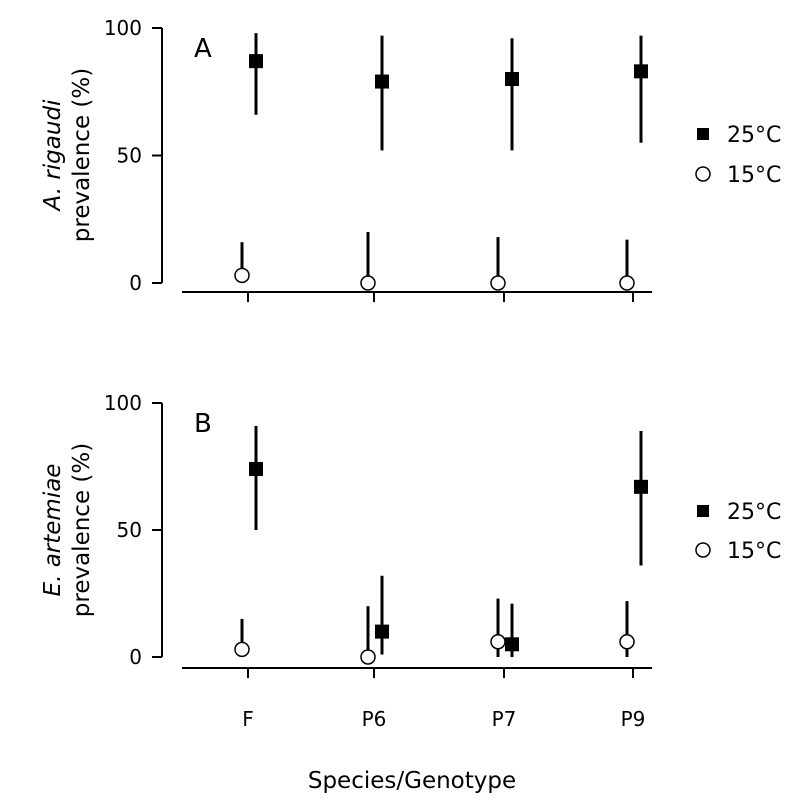 The height and width of the screenshot is (800, 804). I want to click on x-tick-labels: F P6 P7 P9, so click(443, 719).